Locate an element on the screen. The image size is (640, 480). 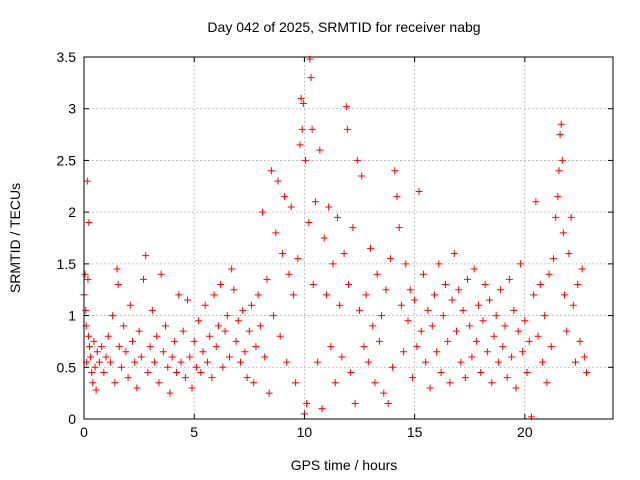
x-axis-label: GPS time / hours is located at coordinates (344, 465).